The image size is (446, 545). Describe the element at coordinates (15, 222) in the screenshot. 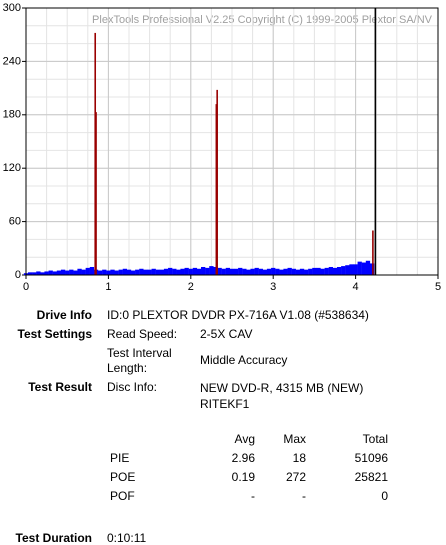

I see `y-tick-label: 60` at that location.